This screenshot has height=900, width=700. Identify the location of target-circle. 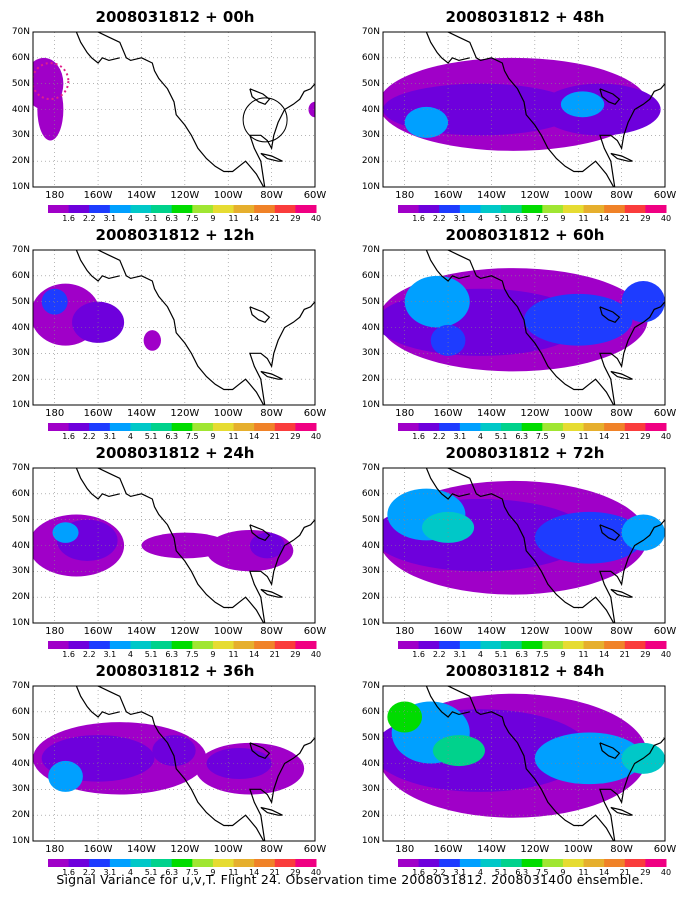
(265, 120).